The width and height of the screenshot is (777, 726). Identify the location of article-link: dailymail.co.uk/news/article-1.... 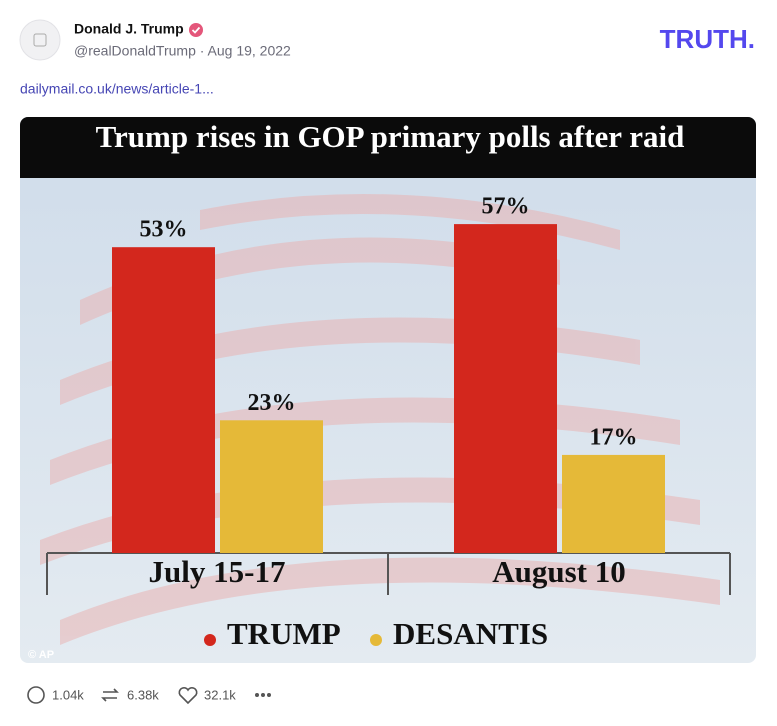
(117, 89).